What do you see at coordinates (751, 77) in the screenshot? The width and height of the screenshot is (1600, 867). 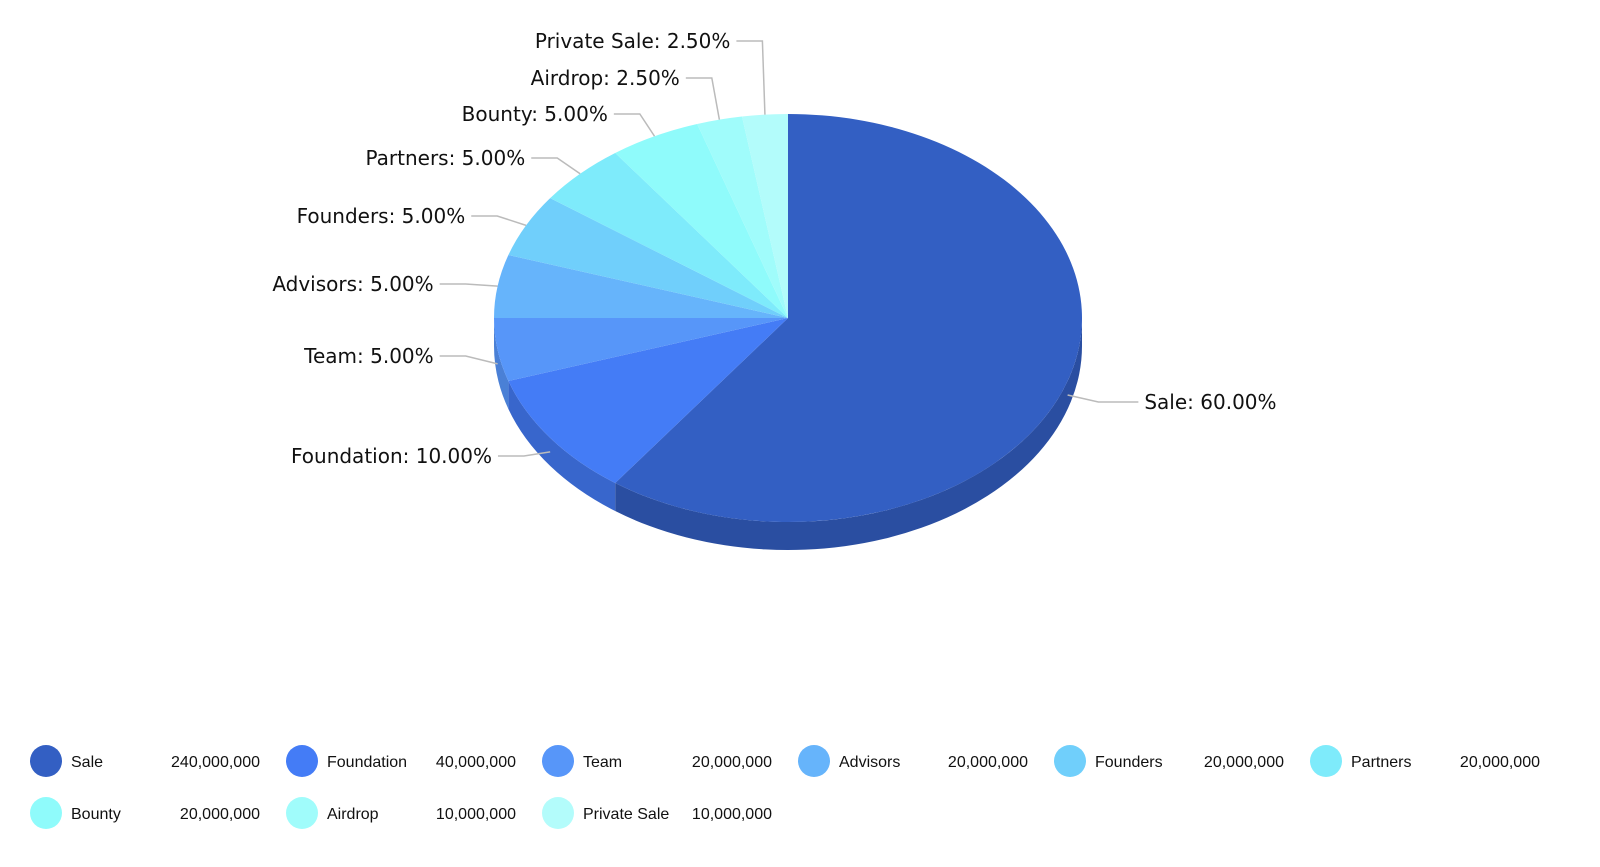 I see `leader-line-private-sale` at bounding box center [751, 77].